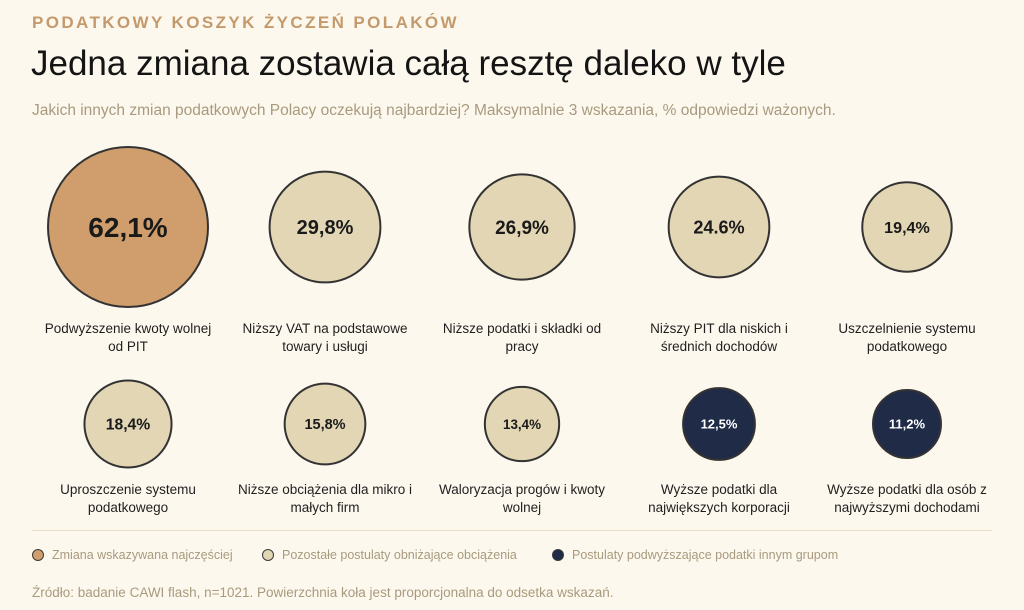 This screenshot has height=610, width=1024. Describe the element at coordinates (522, 337) in the screenshot. I see `bubble-label-3: Niższe podatki i składki od pracy` at that location.